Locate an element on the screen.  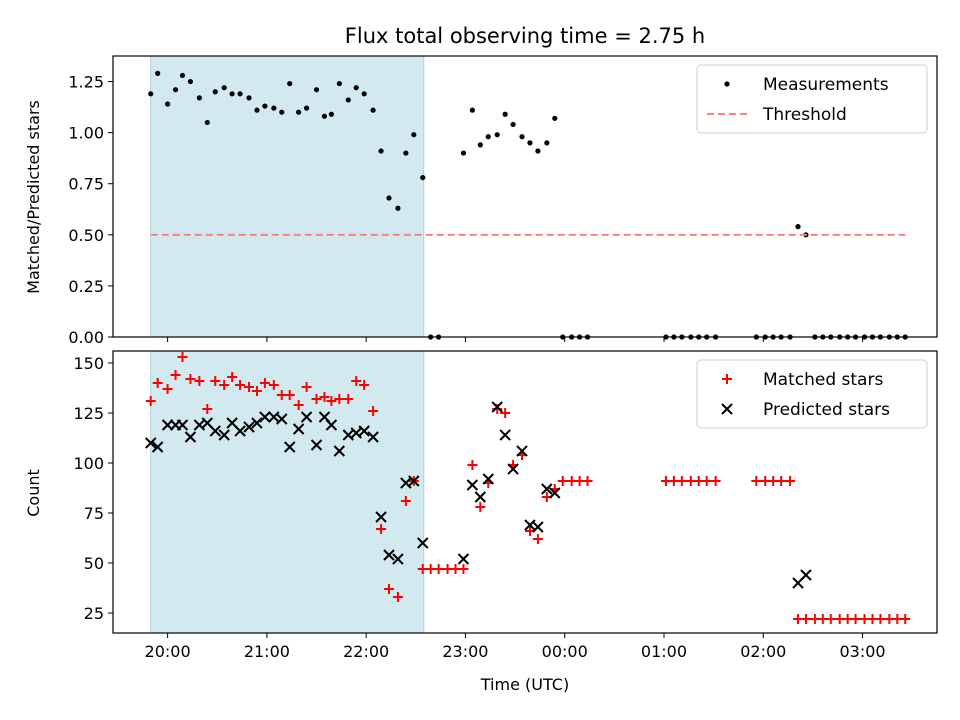
y-tick-label: 75 is located at coordinates (94, 513).